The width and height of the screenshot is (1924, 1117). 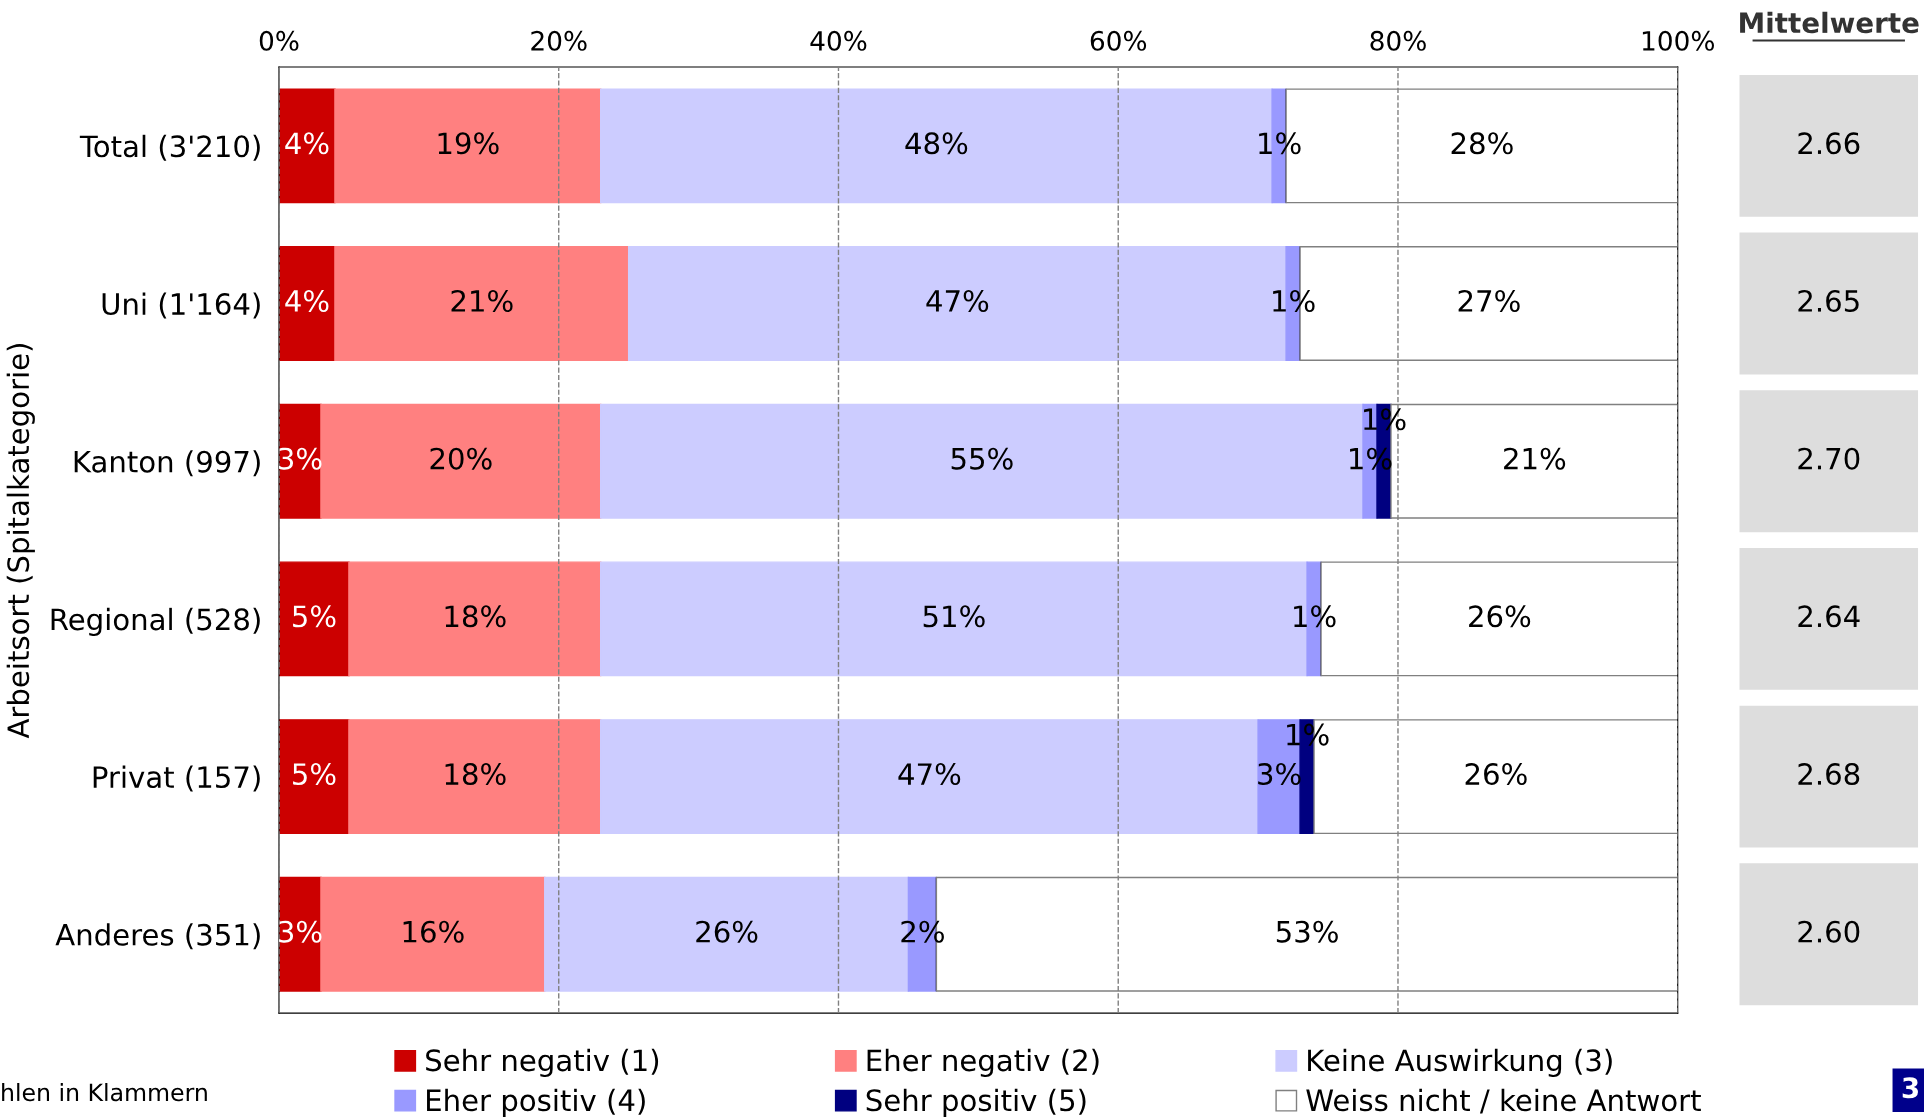 I want to click on y-tick-label: Kanton (997), so click(x=167, y=463).